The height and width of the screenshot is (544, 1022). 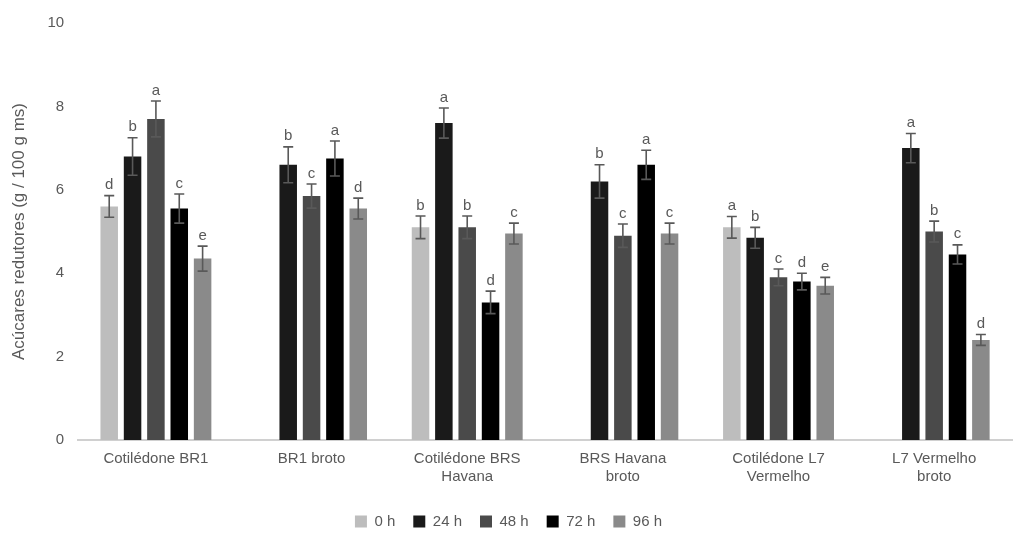 What do you see at coordinates (311, 458) in the screenshot?
I see `x-tick-label: BR1 broto` at bounding box center [311, 458].